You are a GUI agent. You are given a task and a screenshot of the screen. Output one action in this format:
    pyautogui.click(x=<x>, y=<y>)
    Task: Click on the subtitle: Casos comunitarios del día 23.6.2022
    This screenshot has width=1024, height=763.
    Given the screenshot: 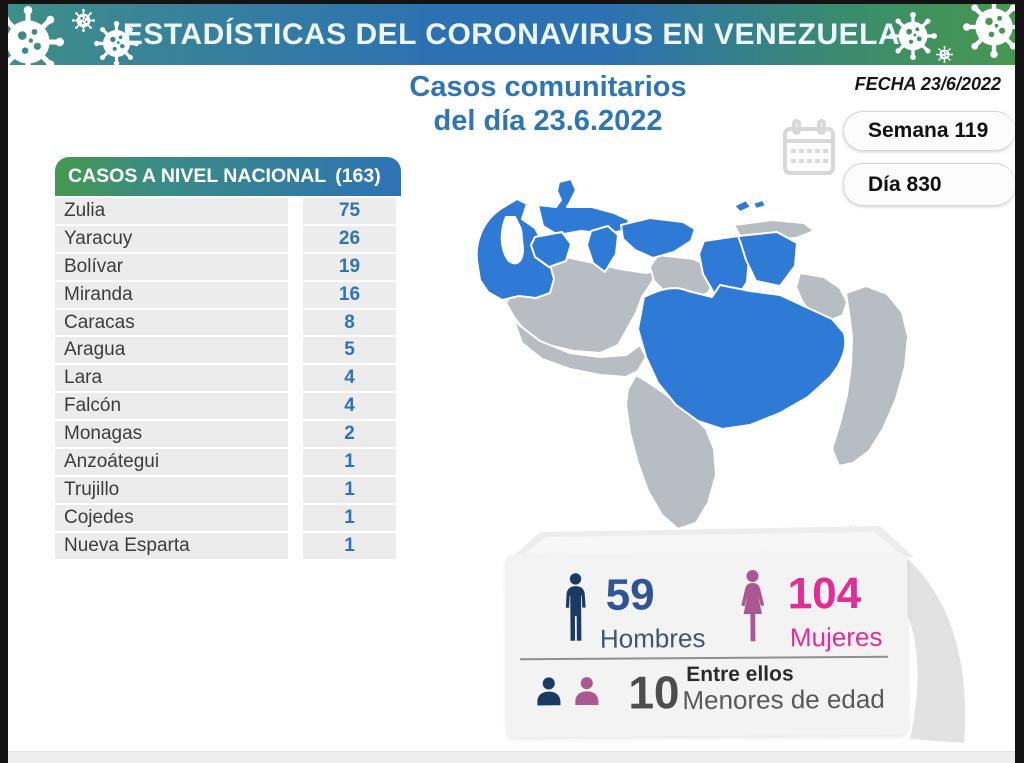 What is the action you would take?
    pyautogui.click(x=548, y=104)
    